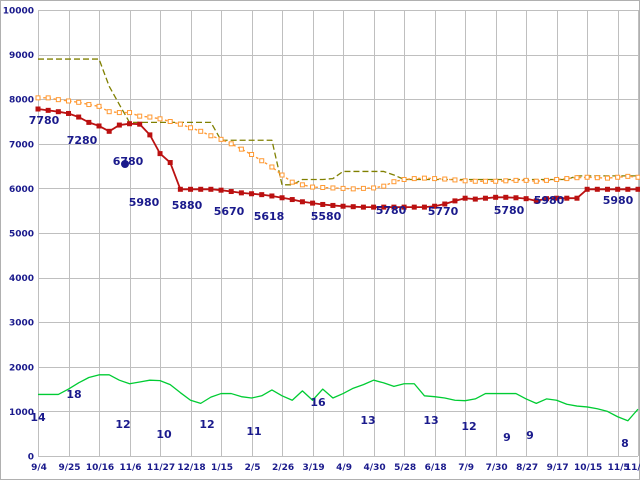 Image resolution: width=640 pixels, height=481 pixels. Describe the element at coordinates (558, 468) in the screenshot. I see `x-tick-label: 9/17` at that location.